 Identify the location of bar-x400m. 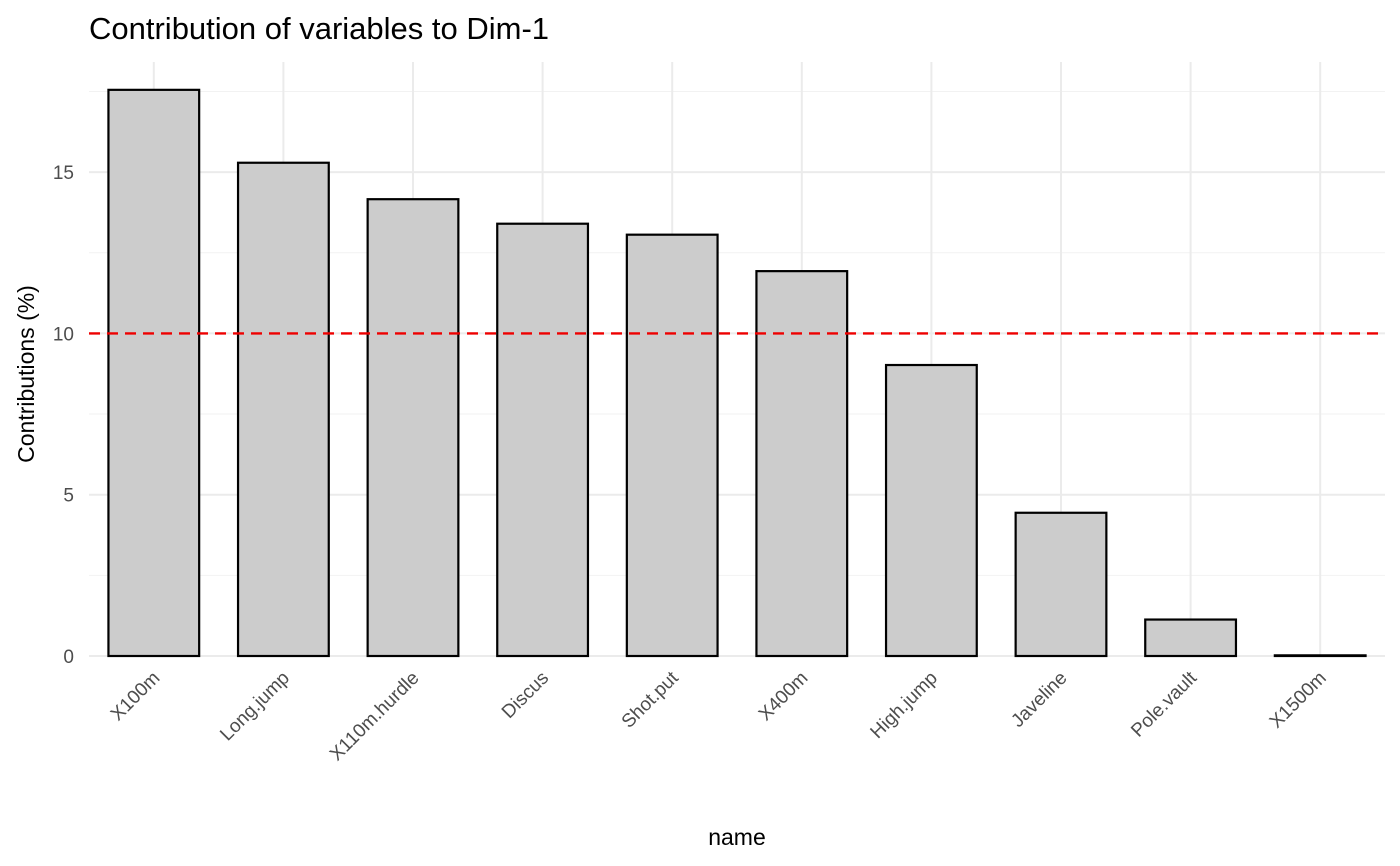
(802, 464).